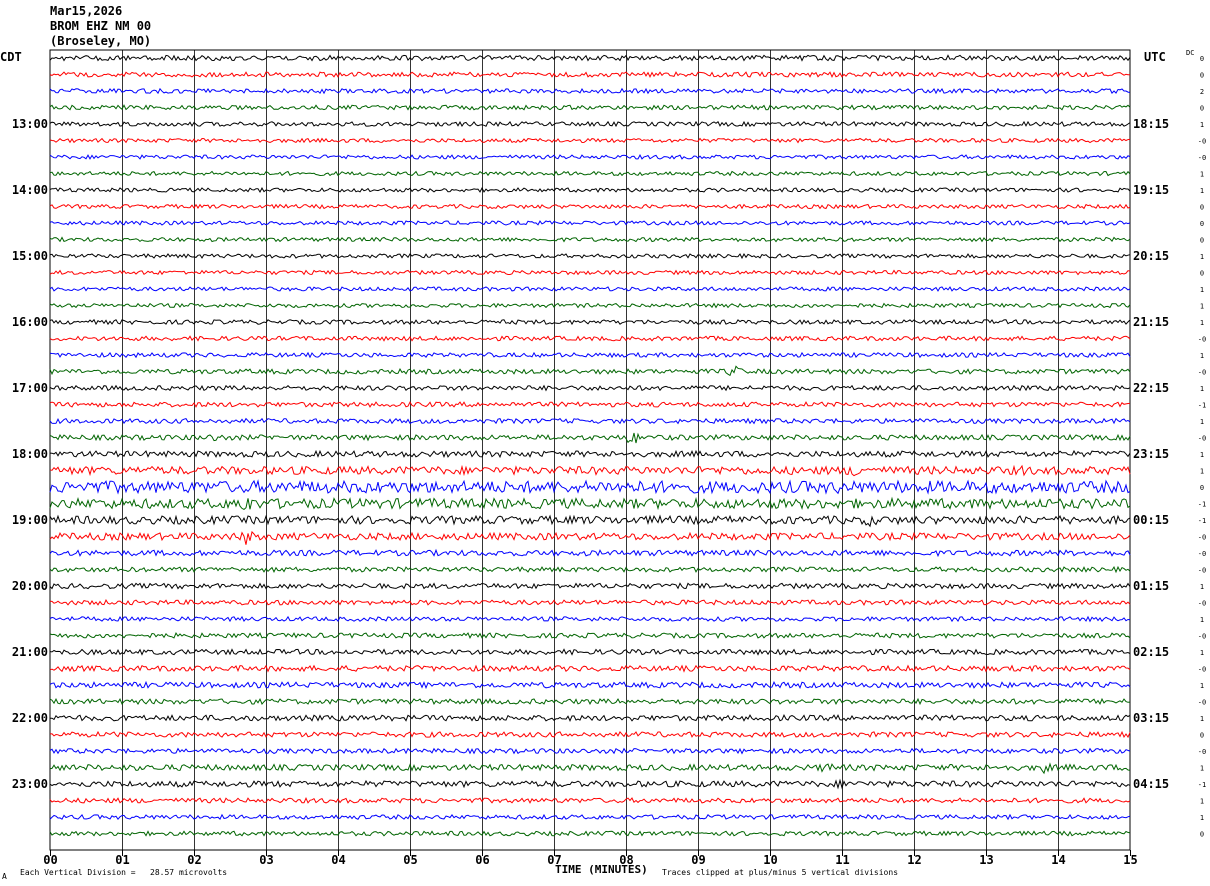 This screenshot has width=1210, height=886. Describe the element at coordinates (122, 860) in the screenshot. I see `x-tick-label: 01` at that location.